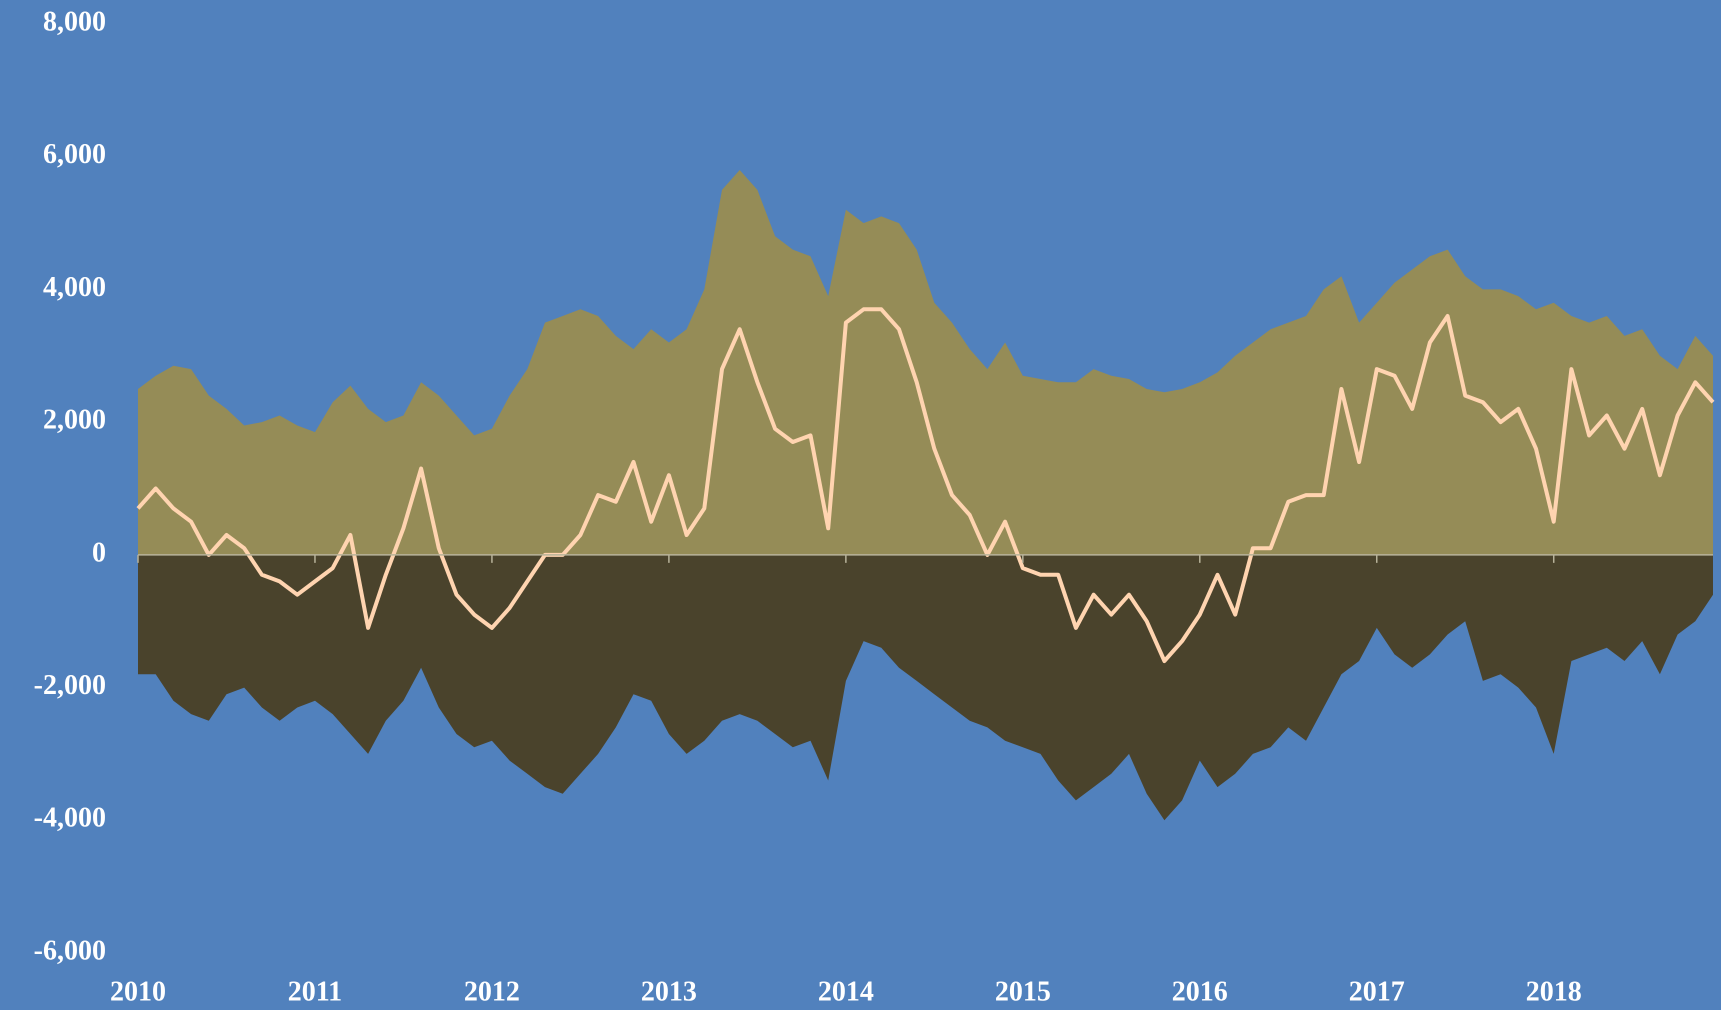  Describe the element at coordinates (74, 154) in the screenshot. I see `y-tick-label: 6,000` at that location.